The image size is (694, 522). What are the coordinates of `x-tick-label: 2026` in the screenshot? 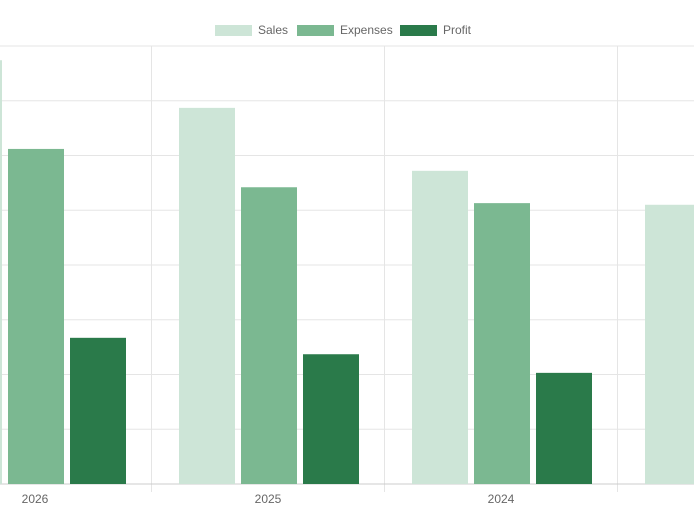 It's located at (35, 499).